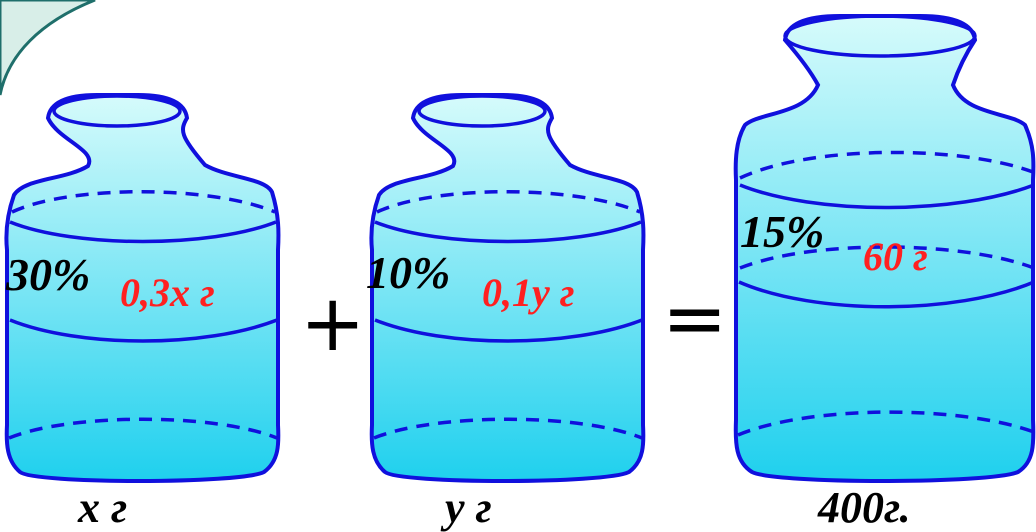 Image resolution: width=1036 pixels, height=532 pixels. Describe the element at coordinates (48, 274) in the screenshot. I see `vessel-1-percent: 30%` at that location.